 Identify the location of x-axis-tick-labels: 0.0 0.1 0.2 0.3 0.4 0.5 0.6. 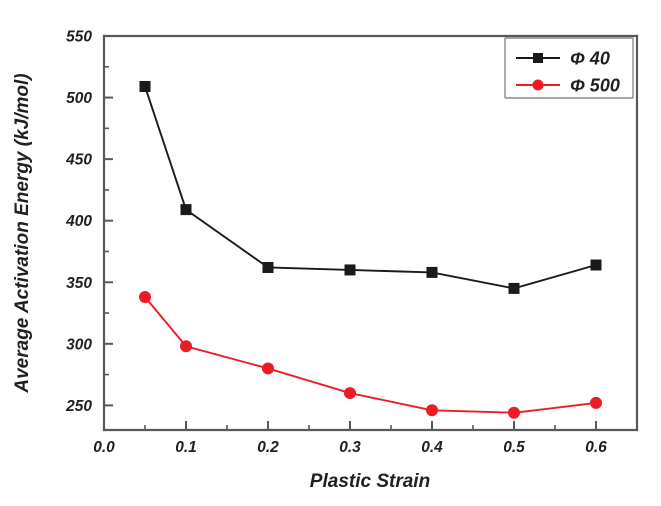
(350, 447).